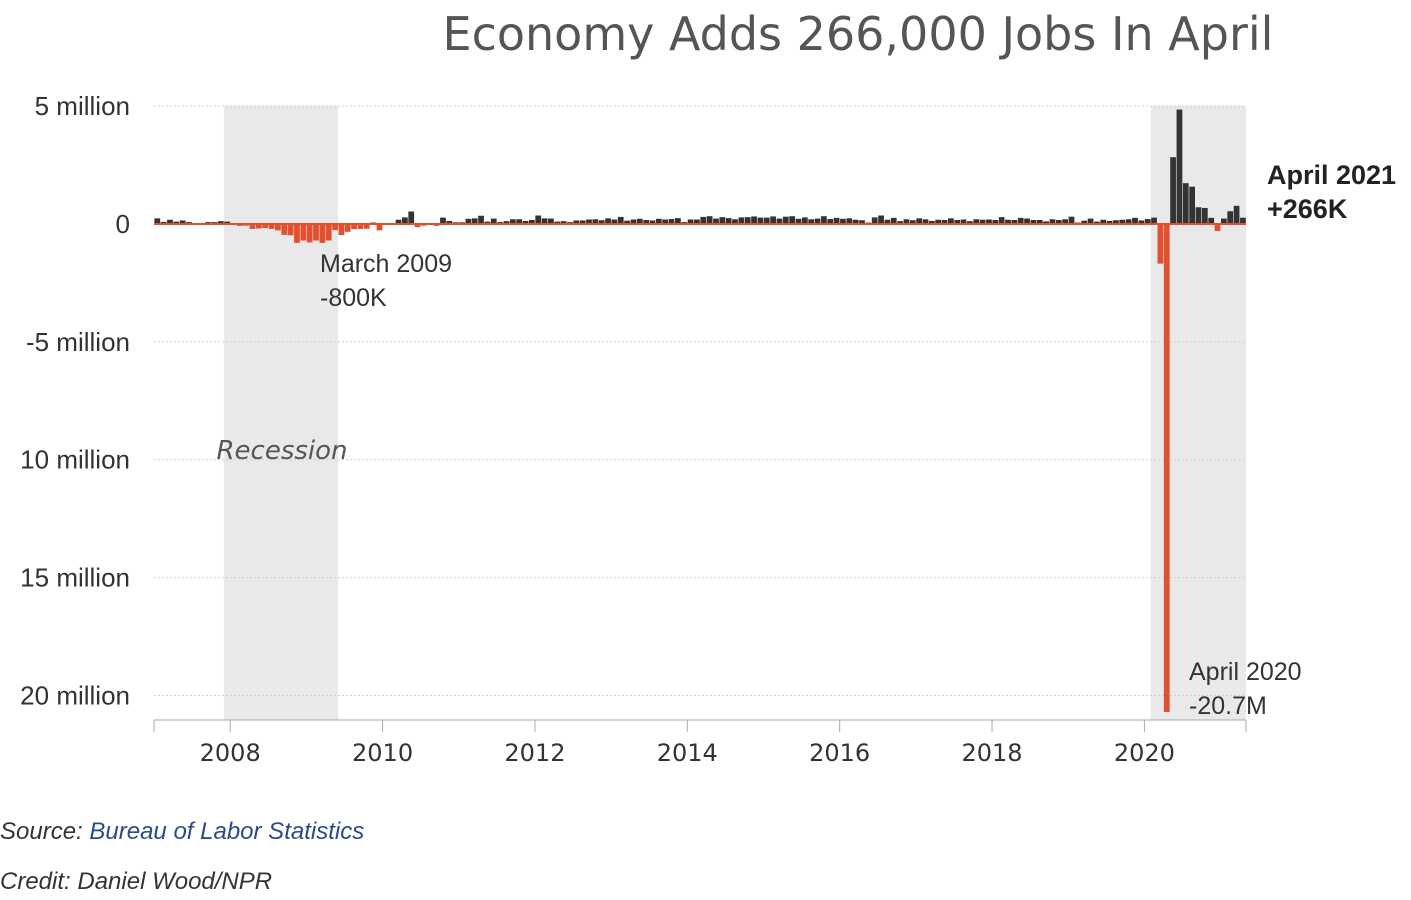 This screenshot has width=1411, height=900. Describe the element at coordinates (1307, 209) in the screenshot. I see `annotation-april2021-line2: +266K` at that location.